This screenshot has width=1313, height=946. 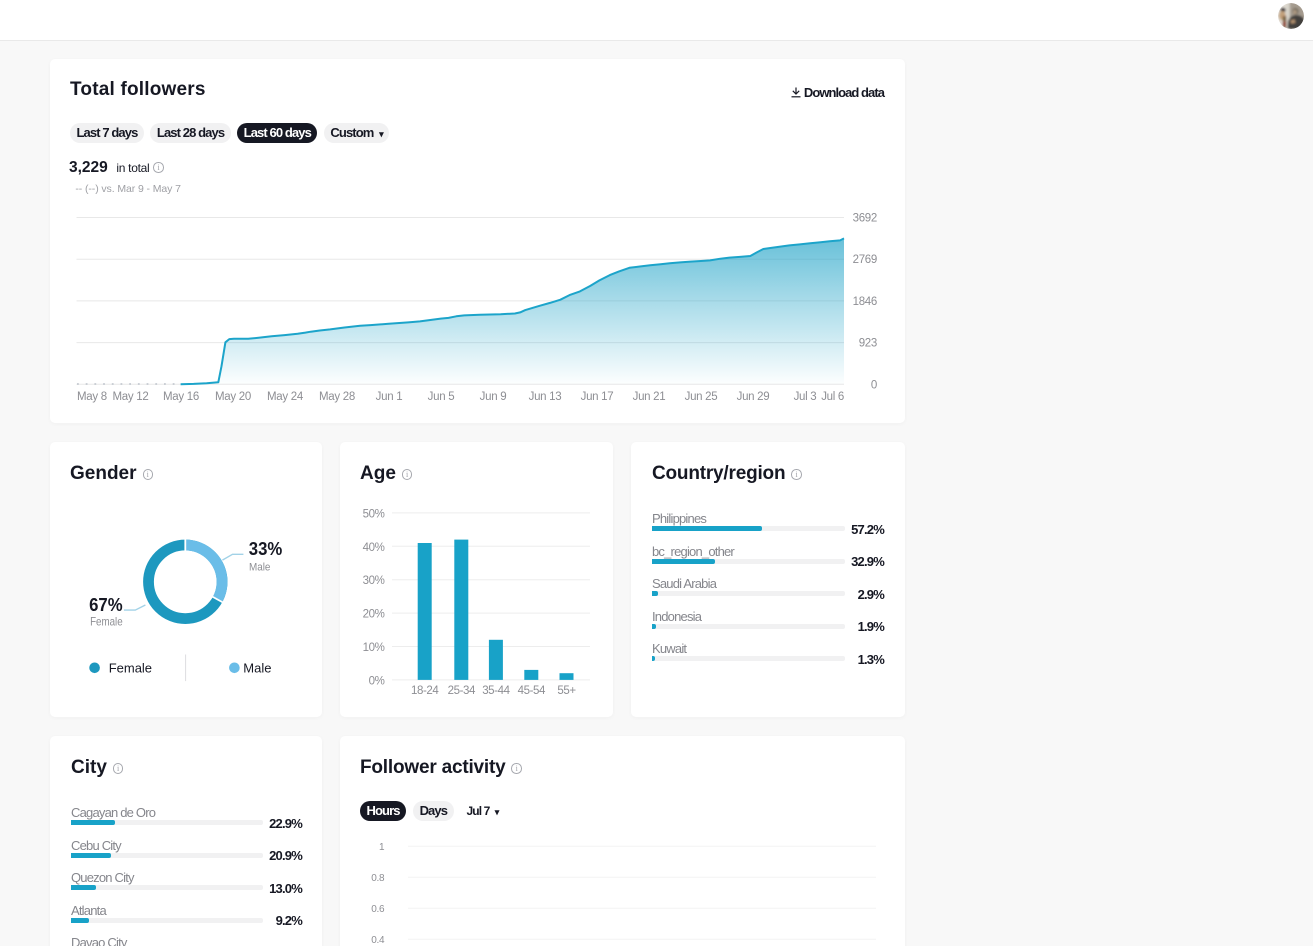 I want to click on svg-text: 0.4, so click(x=378, y=940).